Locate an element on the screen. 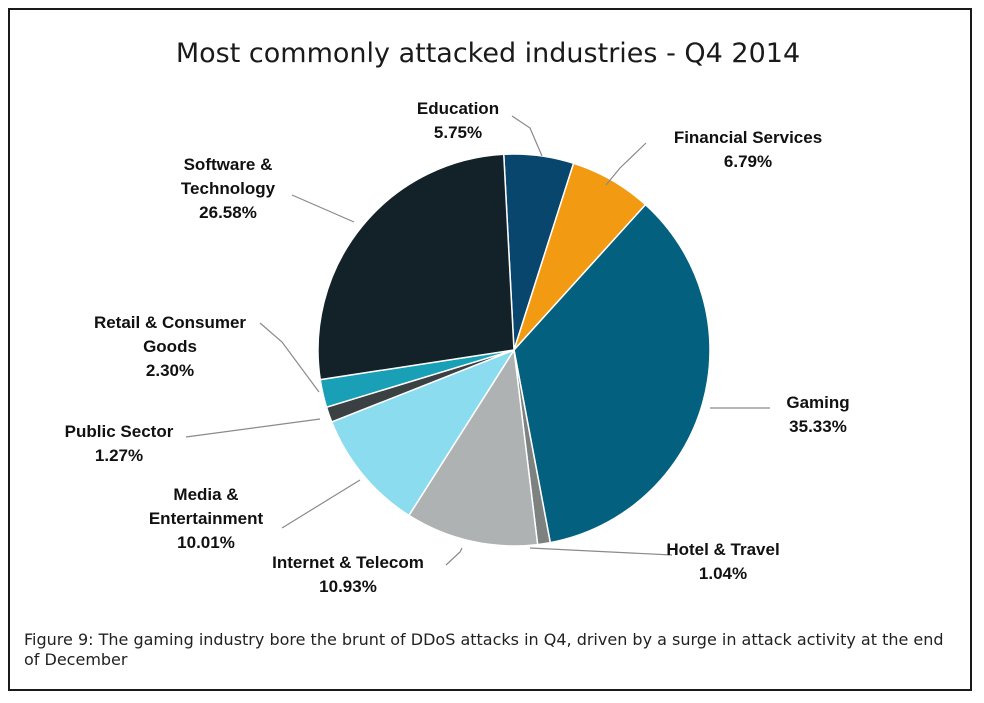 This screenshot has width=984, height=703. slice-label-retail-consumer-goods: Retail & Consumer Goods 2.30% is located at coordinates (170, 346).